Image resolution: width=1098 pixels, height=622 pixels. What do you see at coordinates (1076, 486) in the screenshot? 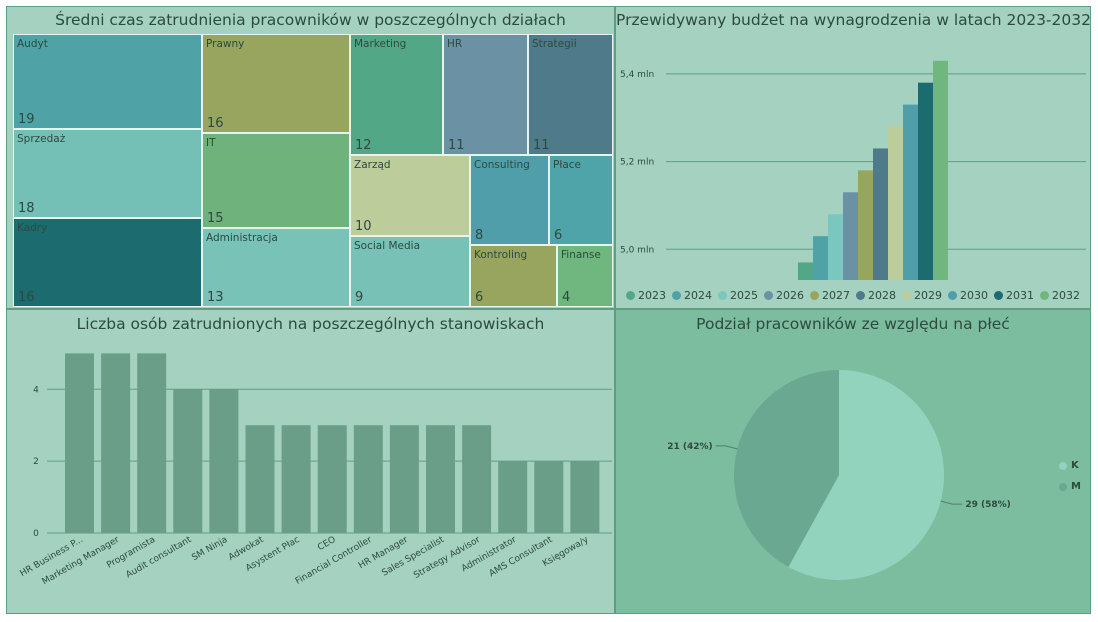
I see `legend-label: M` at bounding box center [1076, 486].